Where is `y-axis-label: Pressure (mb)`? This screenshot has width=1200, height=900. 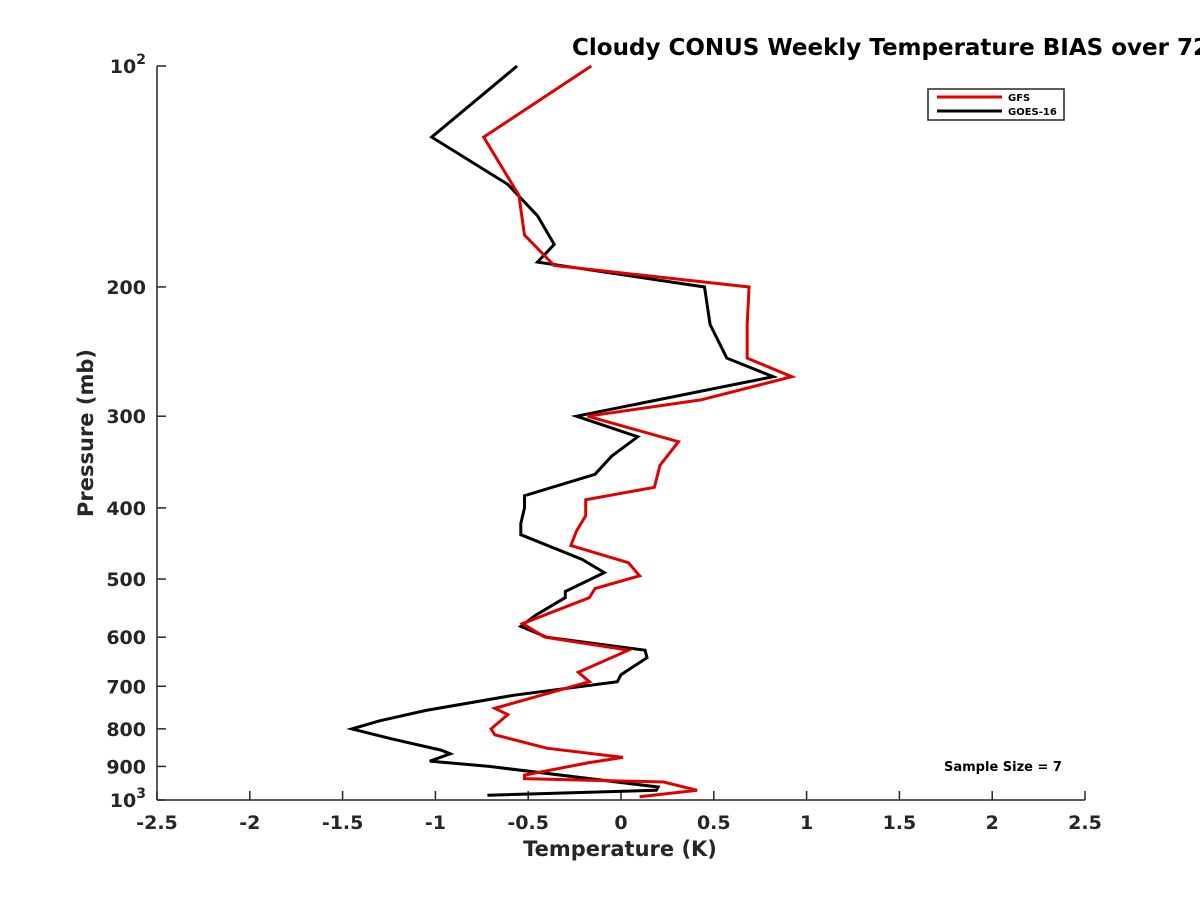
y-axis-label: Pressure (mb) is located at coordinates (86, 433).